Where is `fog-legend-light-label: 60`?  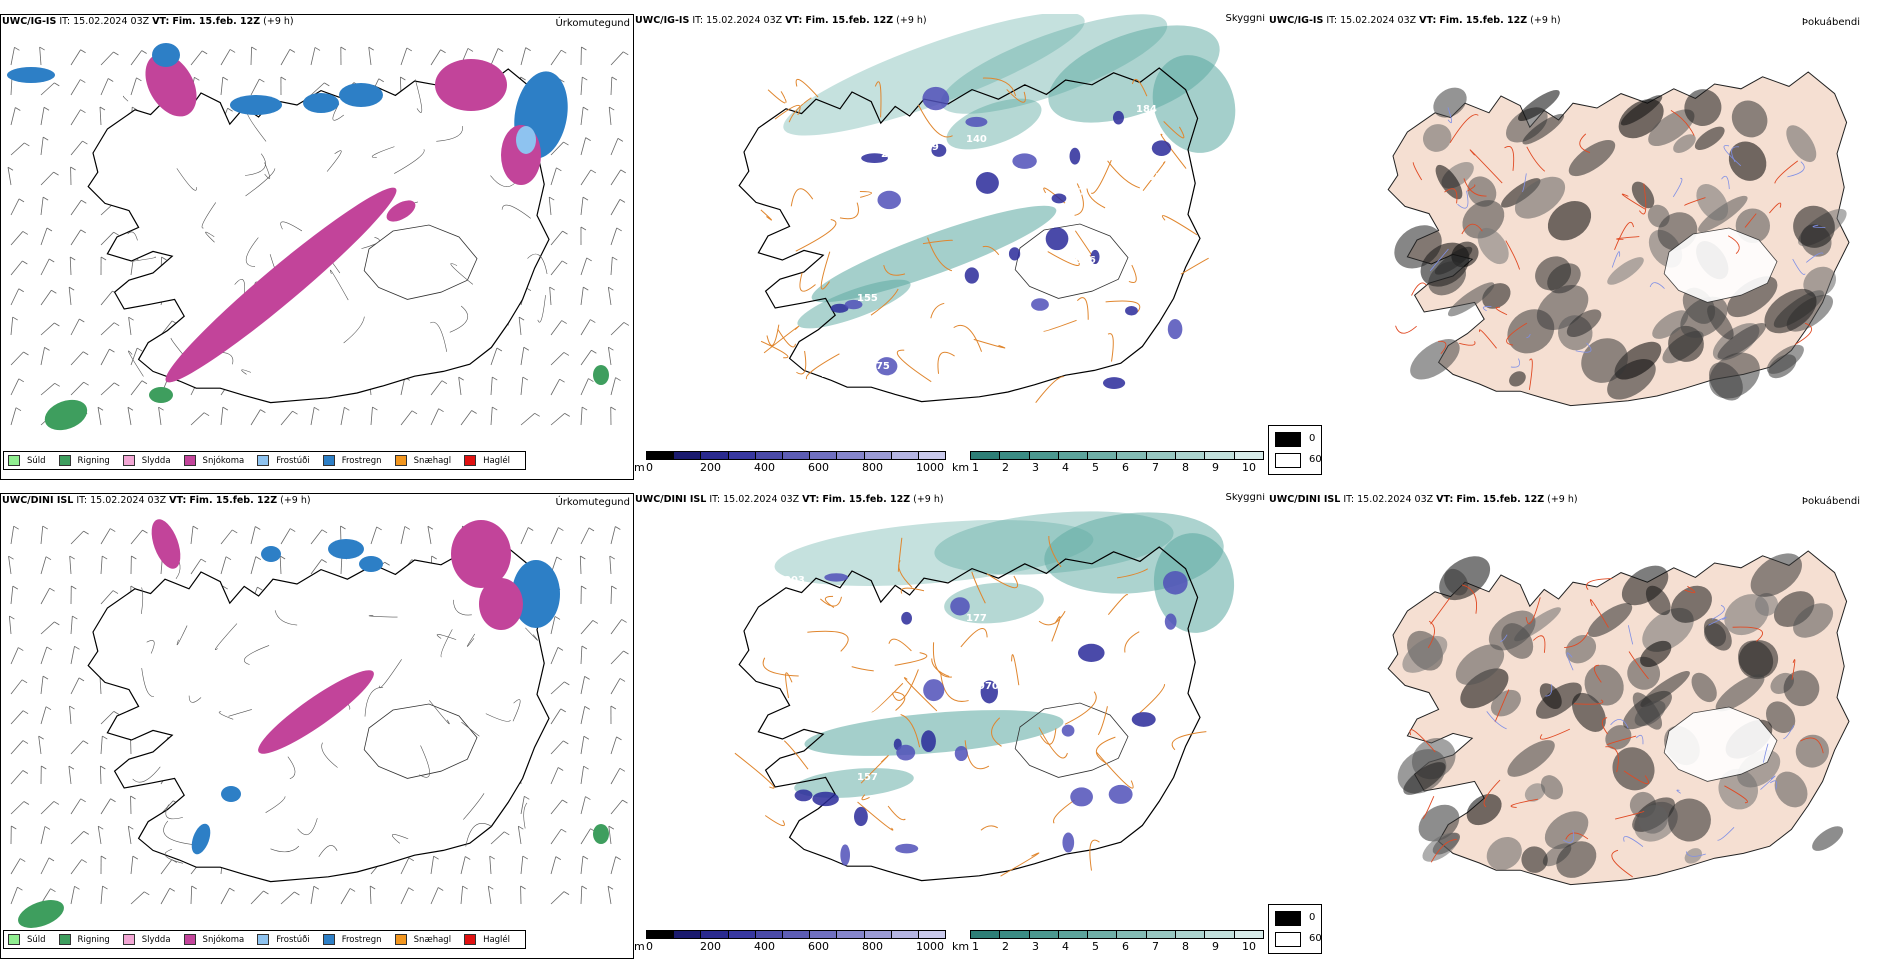 fog-legend-light-label: 60 is located at coordinates (1315, 938).